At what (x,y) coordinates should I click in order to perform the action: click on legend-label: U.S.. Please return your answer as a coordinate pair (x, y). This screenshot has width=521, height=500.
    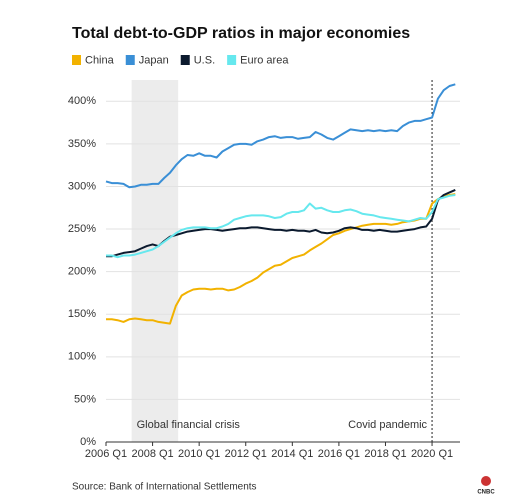
    Looking at the image, I should click on (204, 60).